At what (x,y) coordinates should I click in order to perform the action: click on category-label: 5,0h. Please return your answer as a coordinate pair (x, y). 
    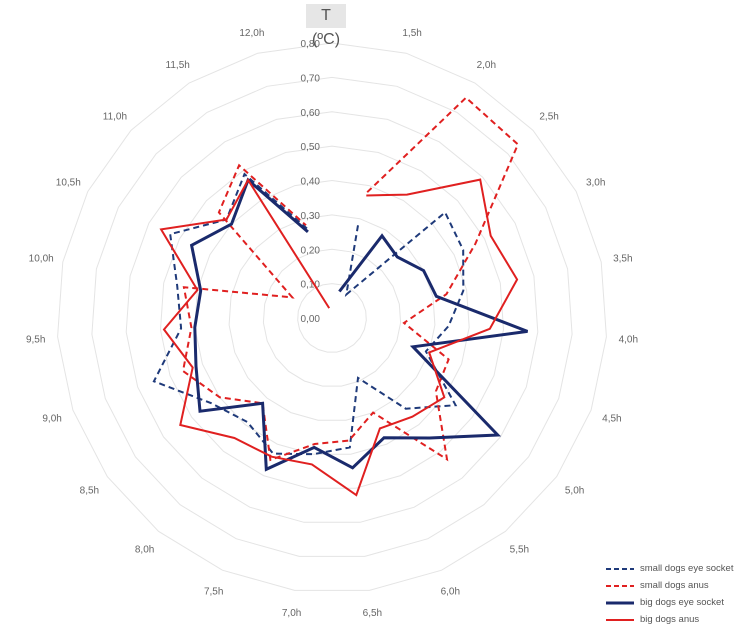
    Looking at the image, I should click on (574, 490).